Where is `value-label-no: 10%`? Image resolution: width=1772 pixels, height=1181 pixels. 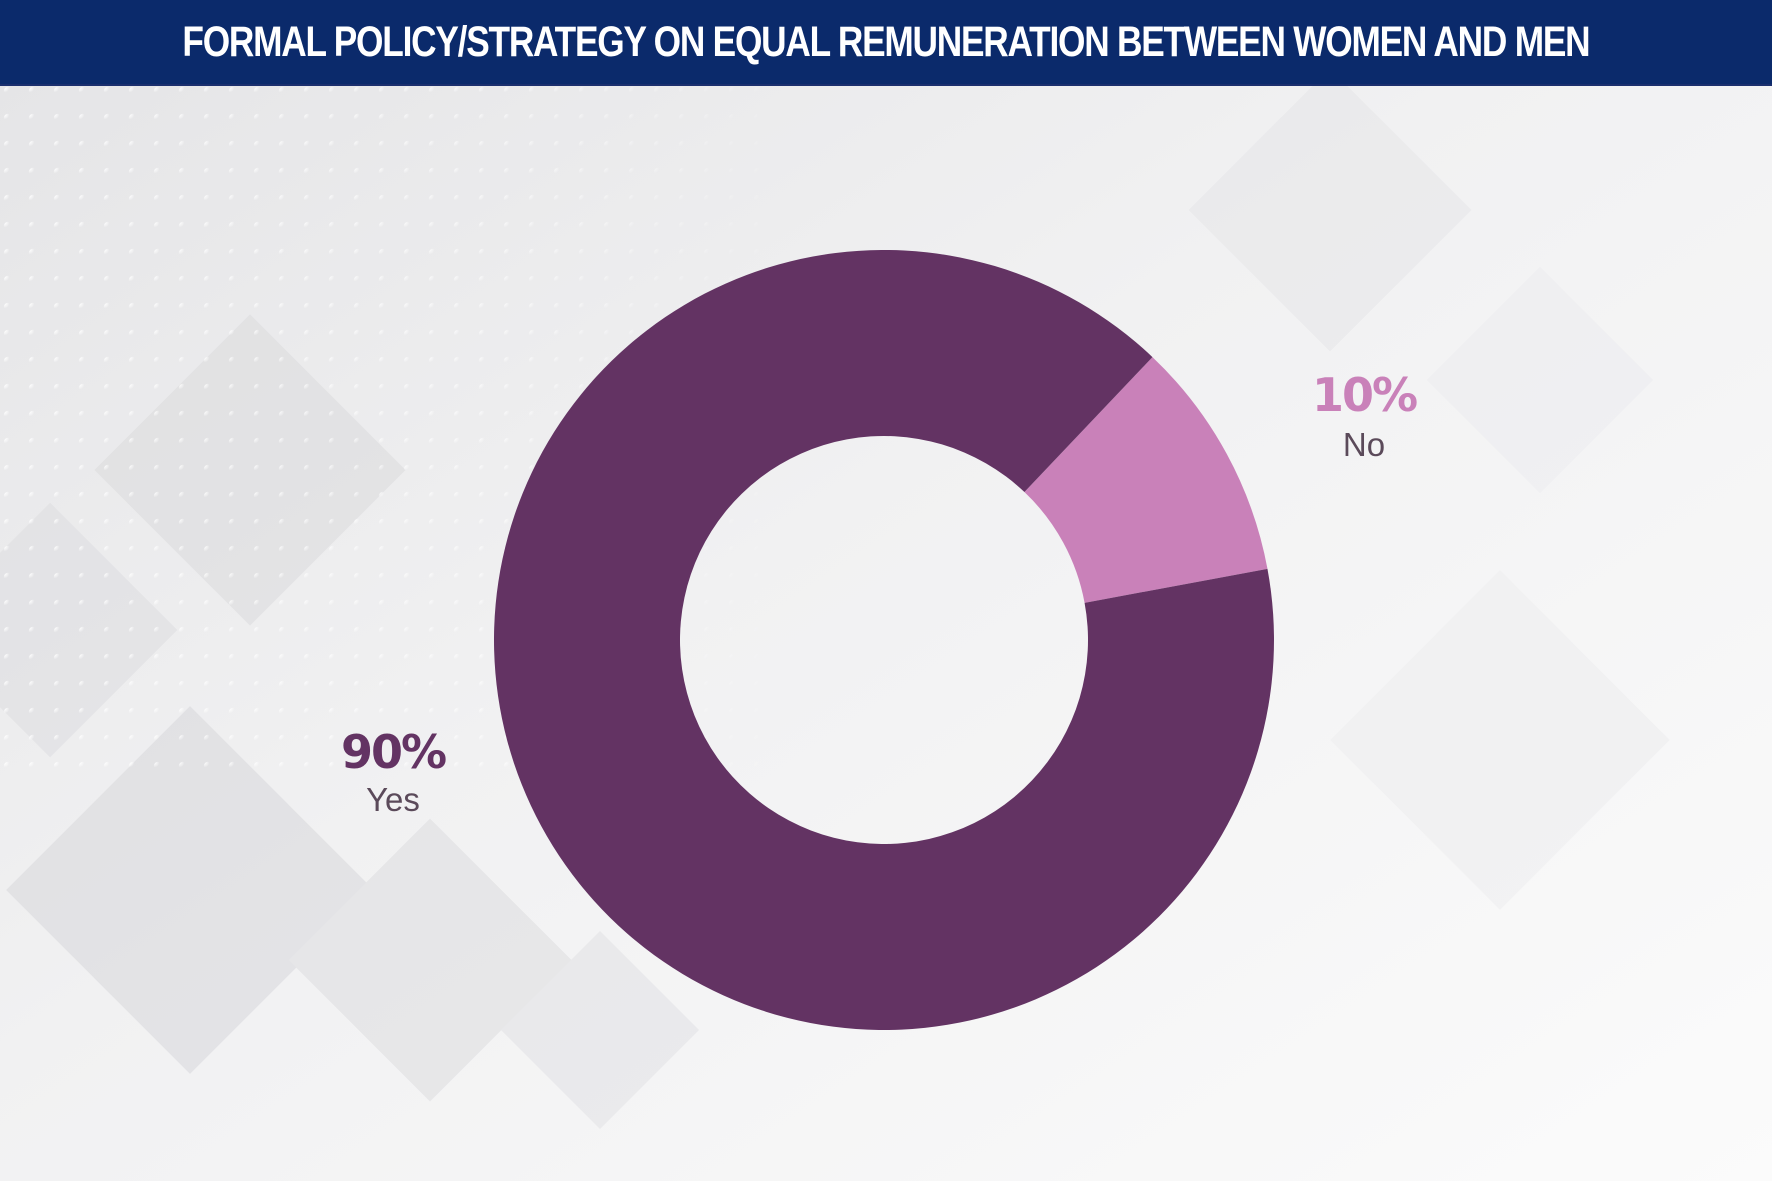
value-label-no: 10% is located at coordinates (1364, 395).